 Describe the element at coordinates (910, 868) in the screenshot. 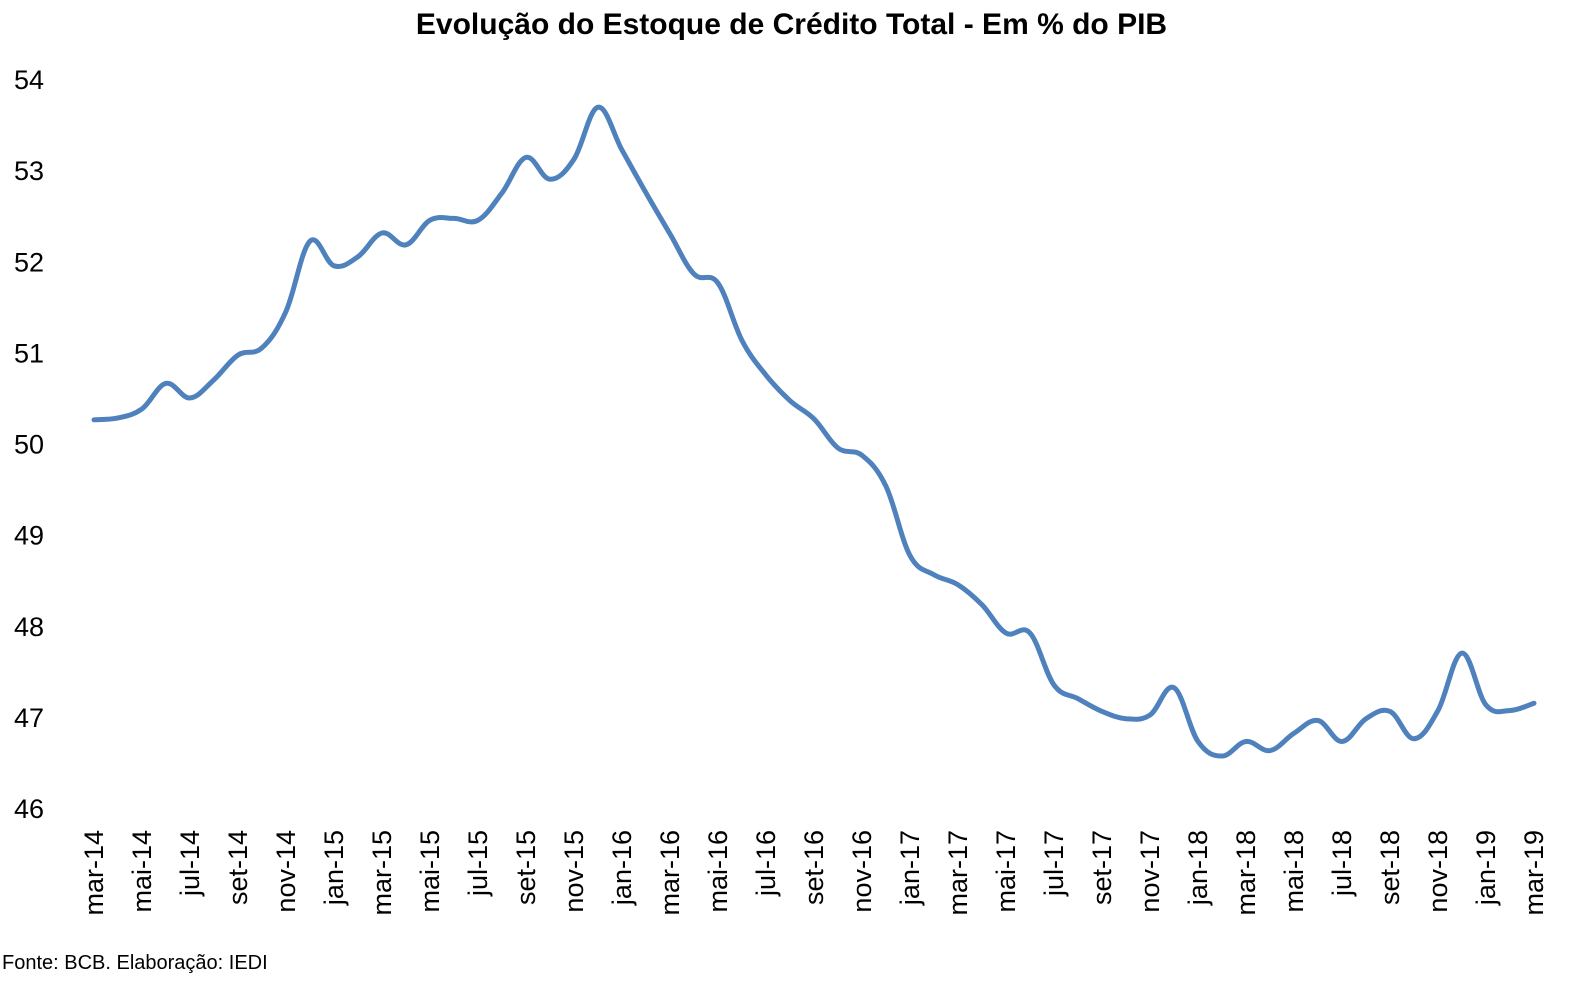

I see `x-tick-label: jan-17` at that location.